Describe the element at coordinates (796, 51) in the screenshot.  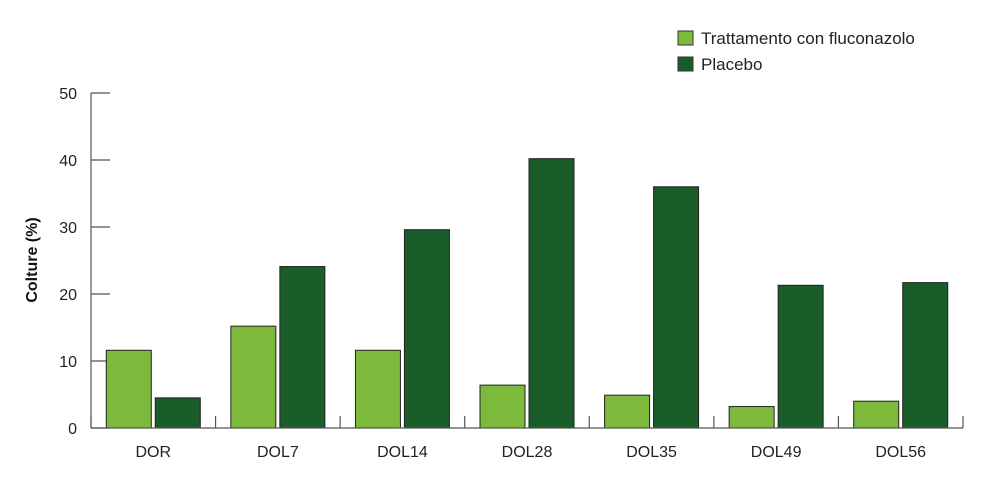
I see `legend: Trattamento con fluconazolo Placebo` at that location.